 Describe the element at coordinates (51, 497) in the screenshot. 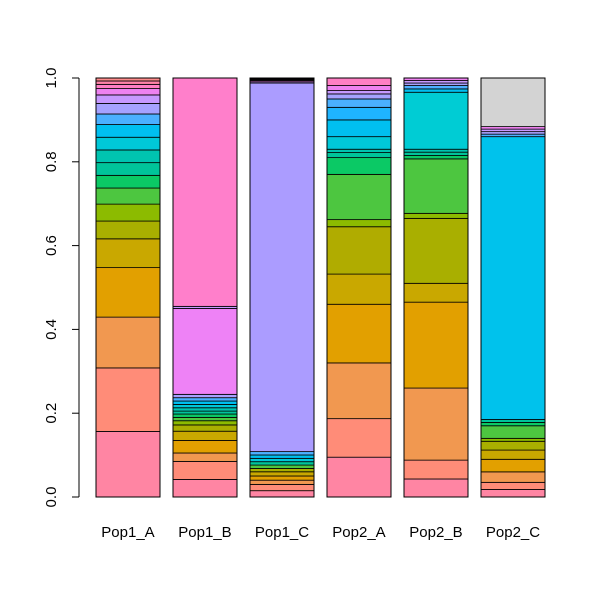

I see `y-tick-label: 0.0` at that location.